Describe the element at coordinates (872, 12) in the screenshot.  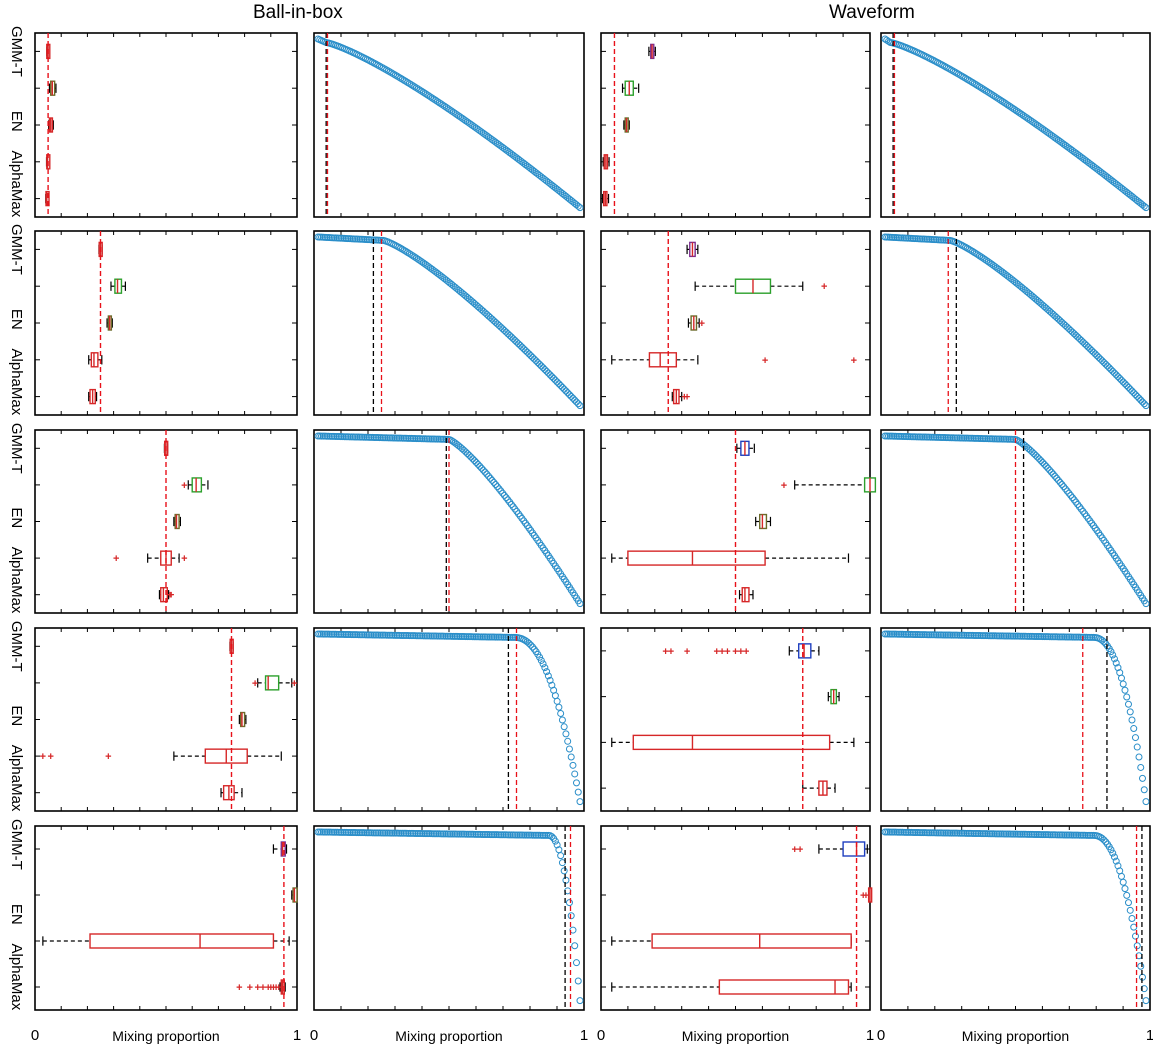
I see `column-title-waveform: Waveform` at that location.